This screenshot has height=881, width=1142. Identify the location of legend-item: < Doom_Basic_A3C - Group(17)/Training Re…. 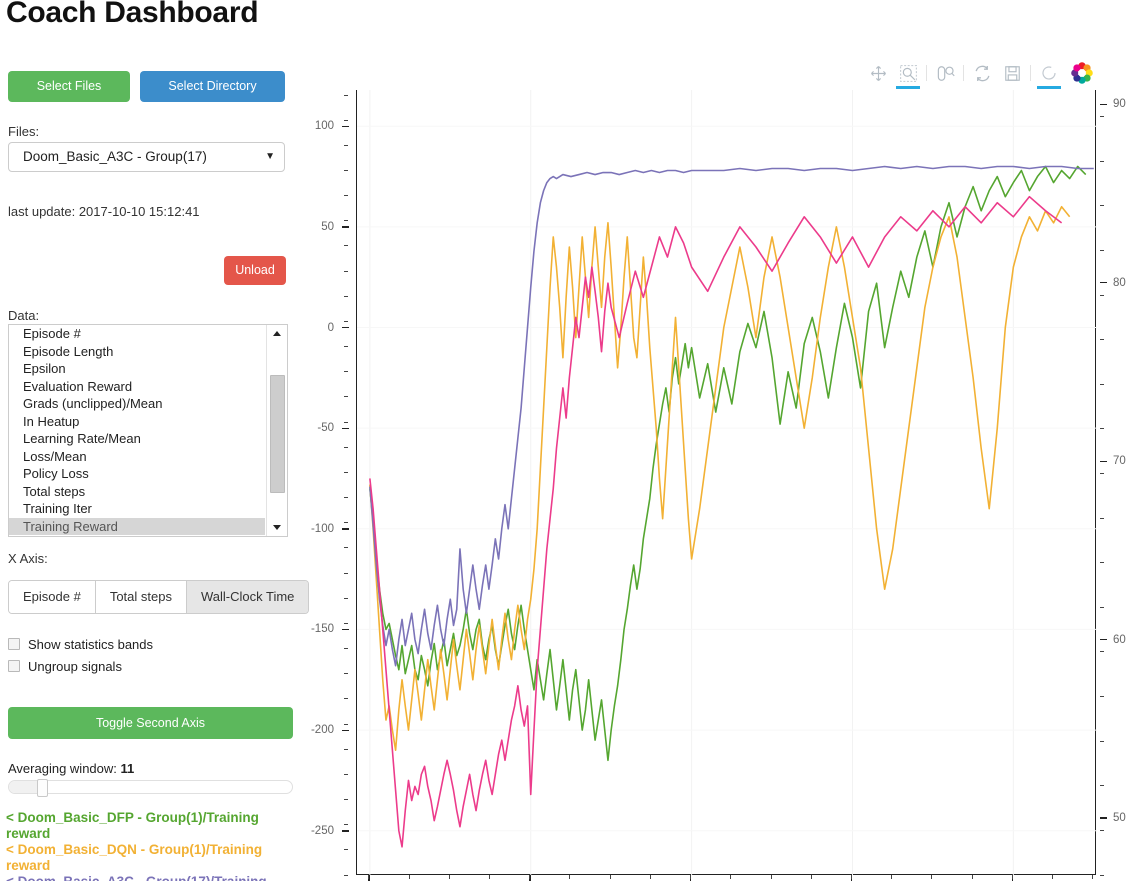
(151, 877).